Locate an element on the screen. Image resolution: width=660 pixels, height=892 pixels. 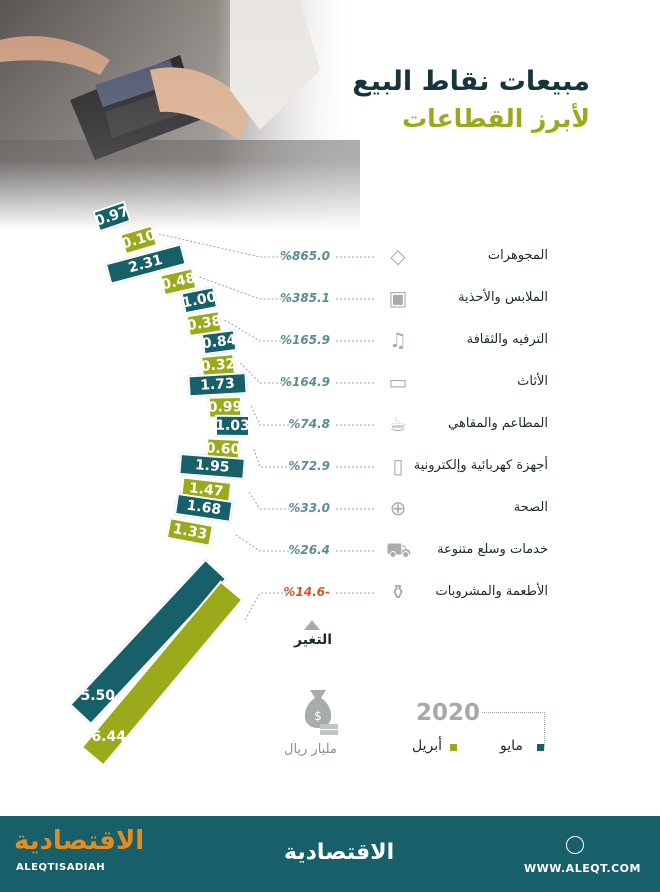
footer-logo-en: ALEQTISADIAH is located at coordinates (61, 867).